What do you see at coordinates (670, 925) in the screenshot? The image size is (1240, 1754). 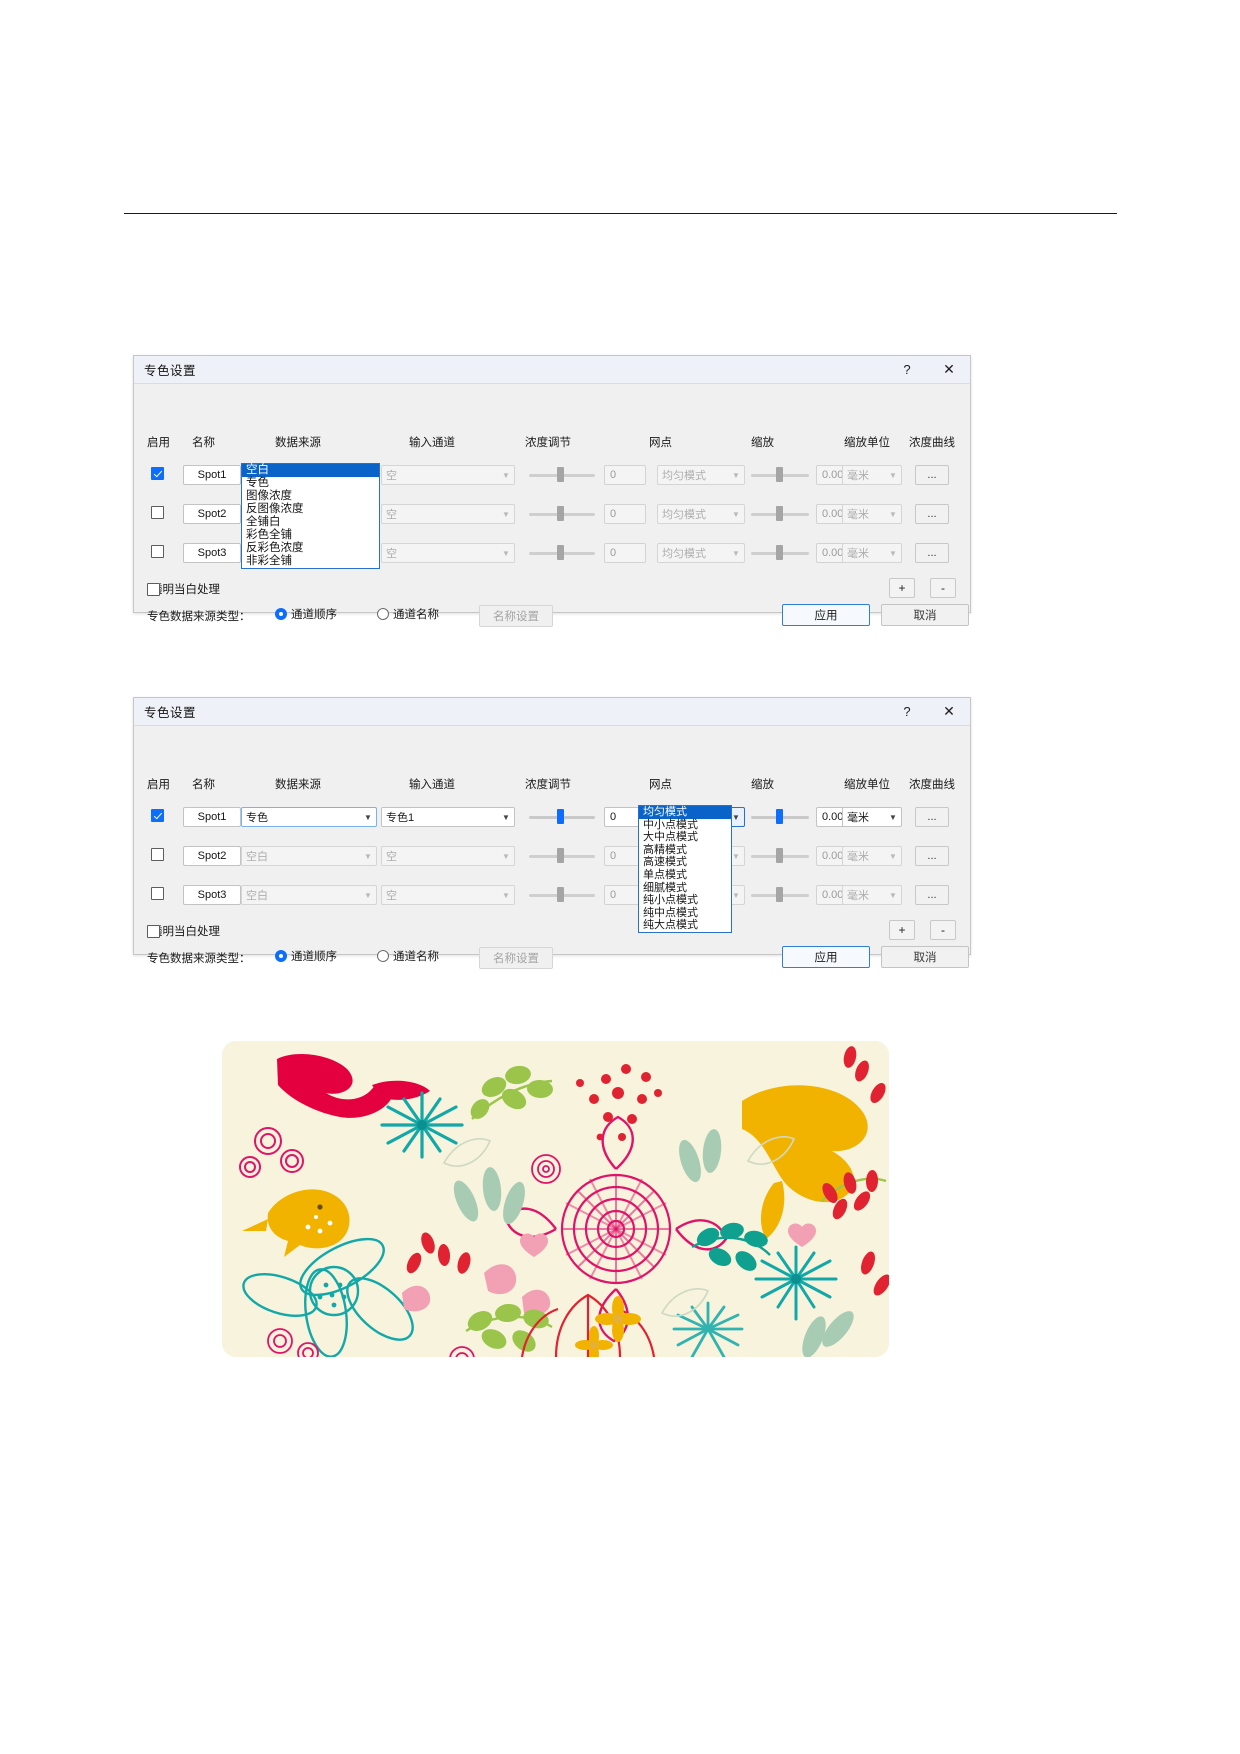 I see `dropdown-option: 纯大点模式` at bounding box center [670, 925].